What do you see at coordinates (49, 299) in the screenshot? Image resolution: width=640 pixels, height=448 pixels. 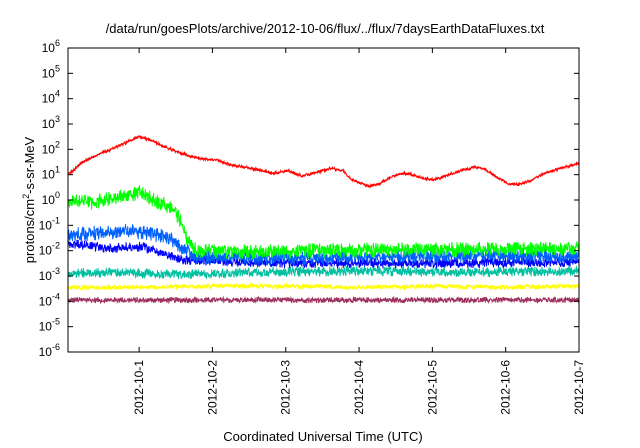 I see `y-tick-label: 10⁻⁴` at bounding box center [49, 299].